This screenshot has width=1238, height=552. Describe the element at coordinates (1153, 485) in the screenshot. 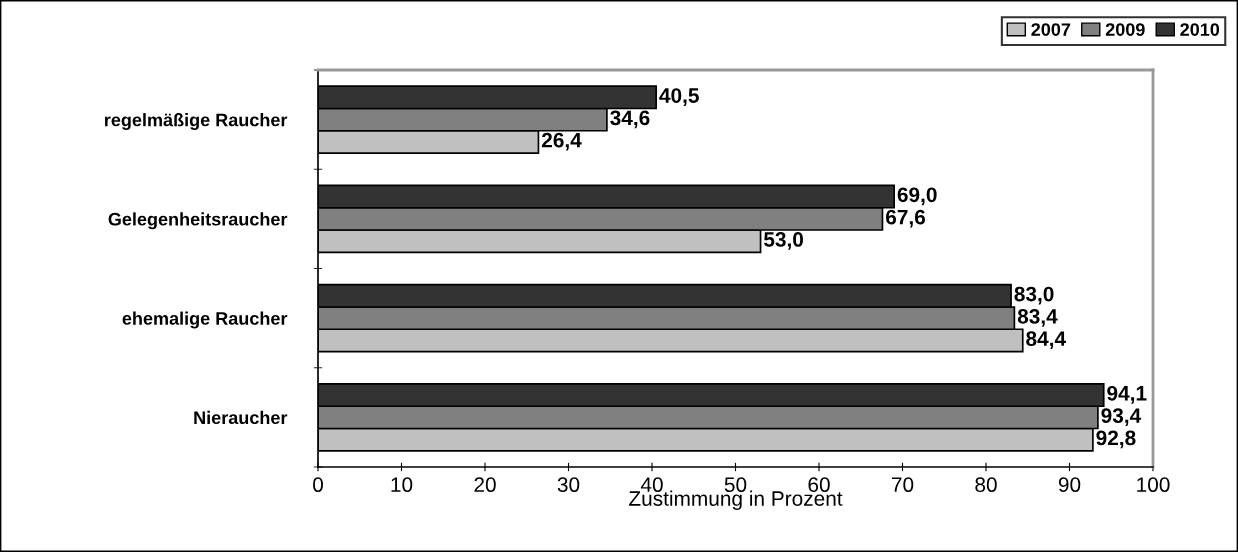

I see `x-tick-label: 100` at that location.